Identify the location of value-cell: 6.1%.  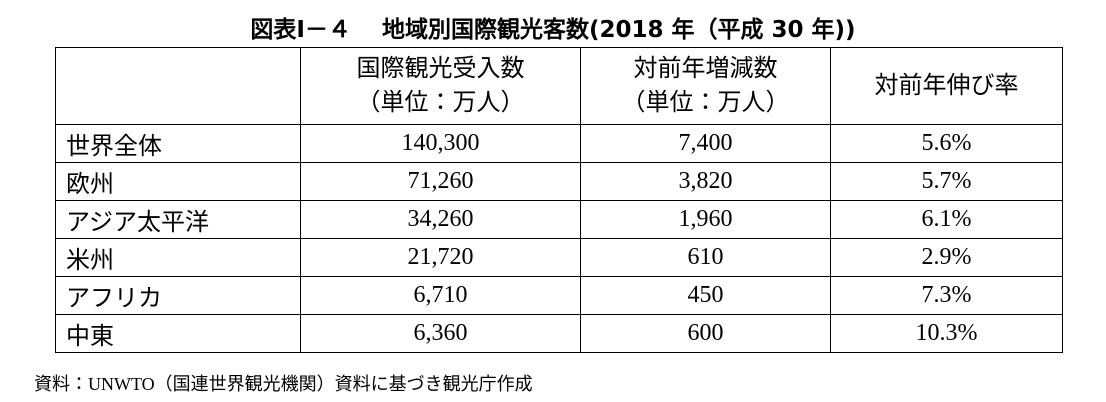
(946, 219).